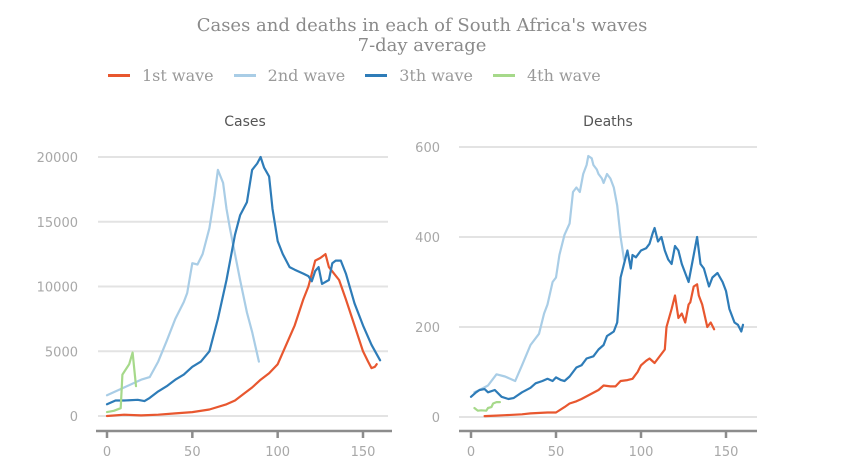 This screenshot has width=844, height=460. I want to click on legend-label: 1st wave, so click(178, 75).